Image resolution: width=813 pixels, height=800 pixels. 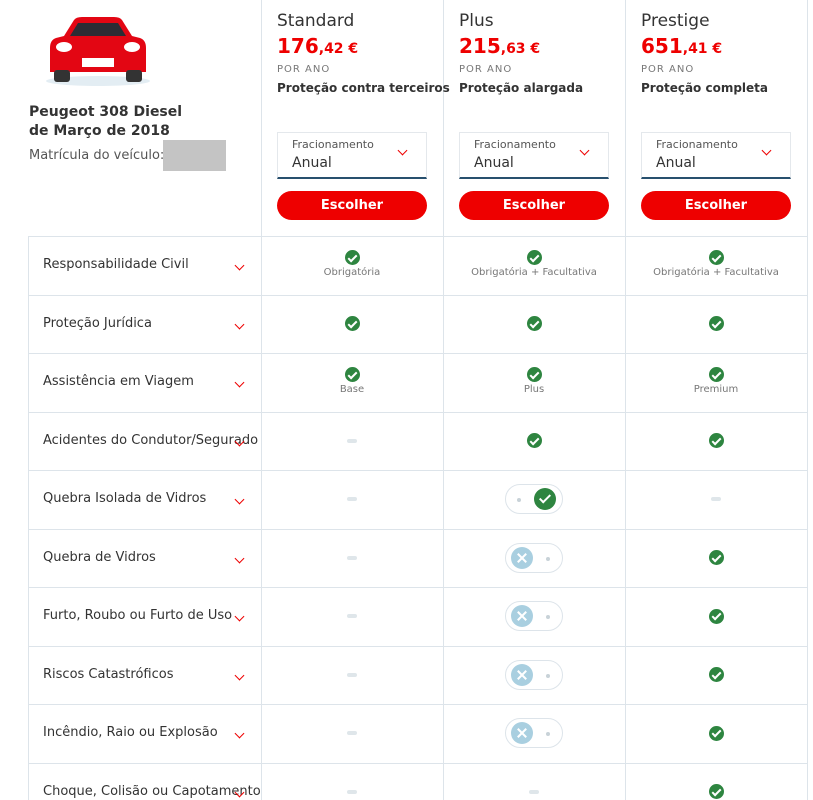 I want to click on plan-coverage: Proteção alargada, so click(x=521, y=88).